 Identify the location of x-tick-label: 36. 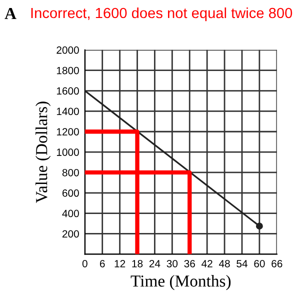
(189, 264).